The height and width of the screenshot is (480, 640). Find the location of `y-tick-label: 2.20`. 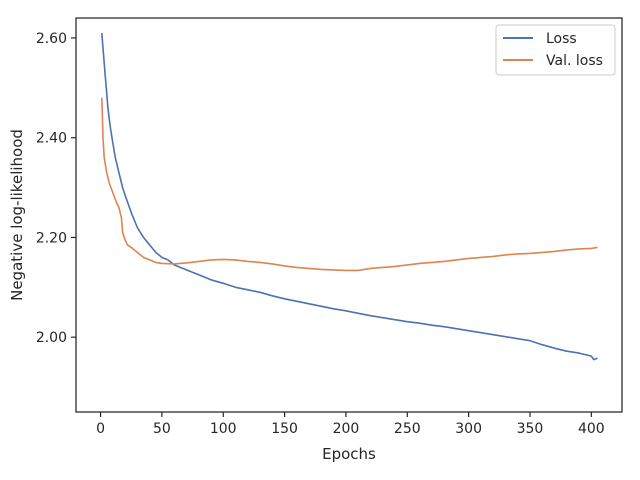

y-tick-label: 2.20 is located at coordinates (51, 238).